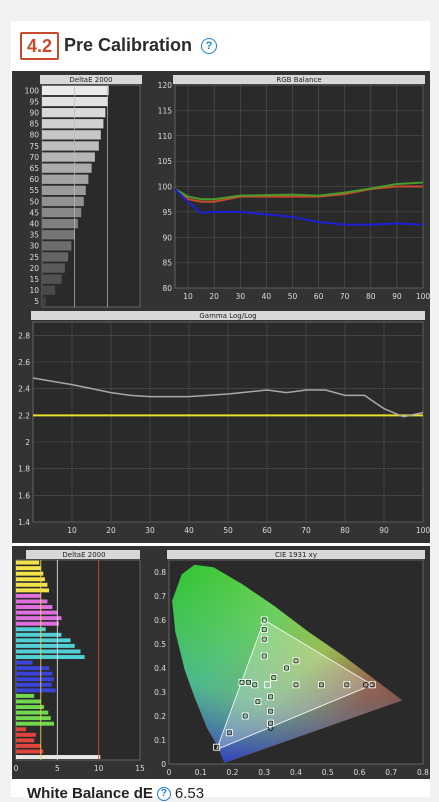  I want to click on y-tick-label: 0.4, so click(160, 668).